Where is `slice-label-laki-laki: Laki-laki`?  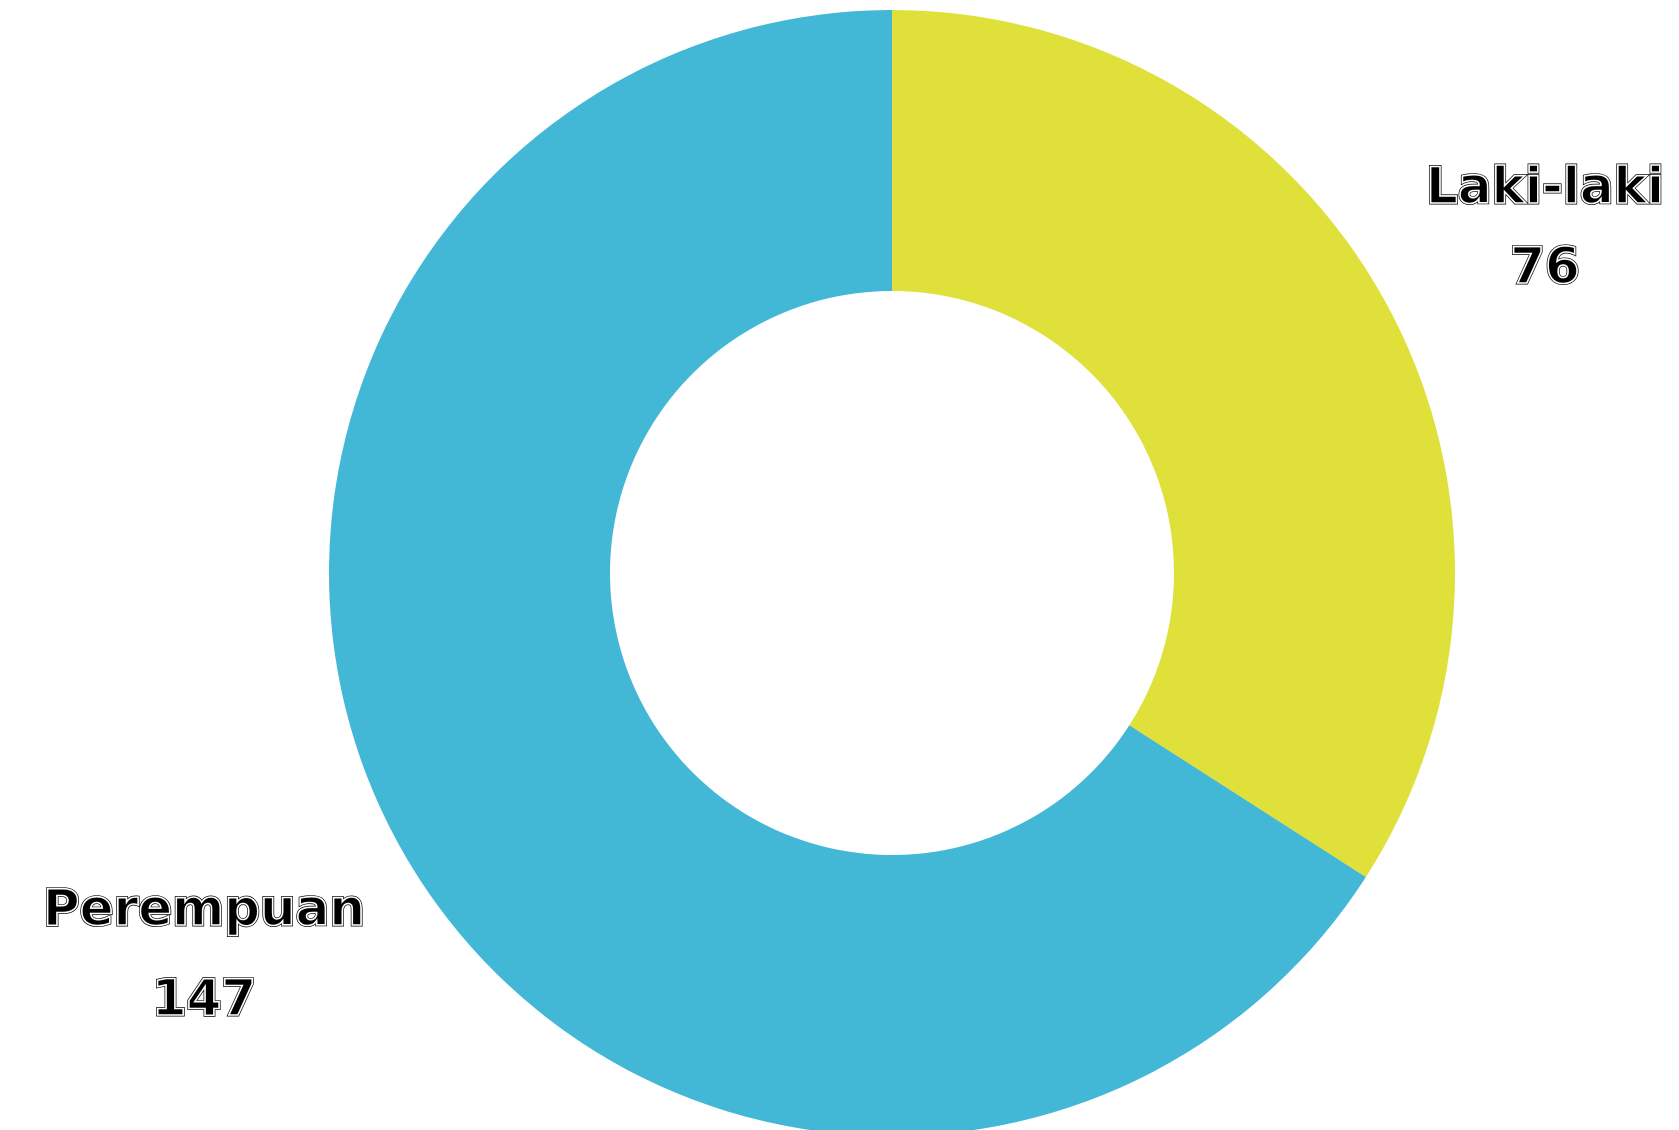 slice-label-laki-laki: Laki-laki is located at coordinates (1545, 186).